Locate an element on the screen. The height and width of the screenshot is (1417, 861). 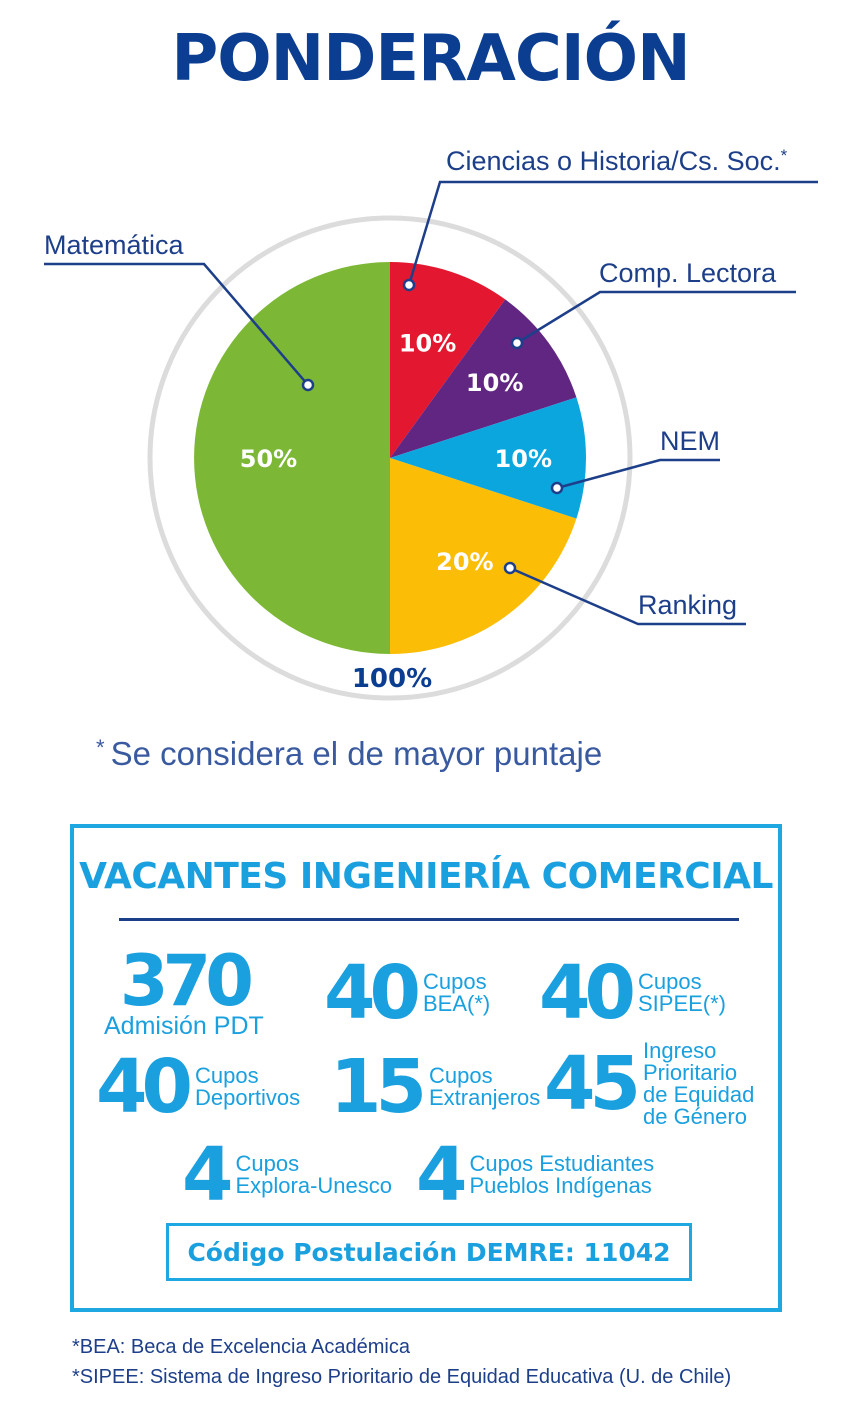
vacante-desc: Cupos SIPEE(*) is located at coordinates (682, 992).